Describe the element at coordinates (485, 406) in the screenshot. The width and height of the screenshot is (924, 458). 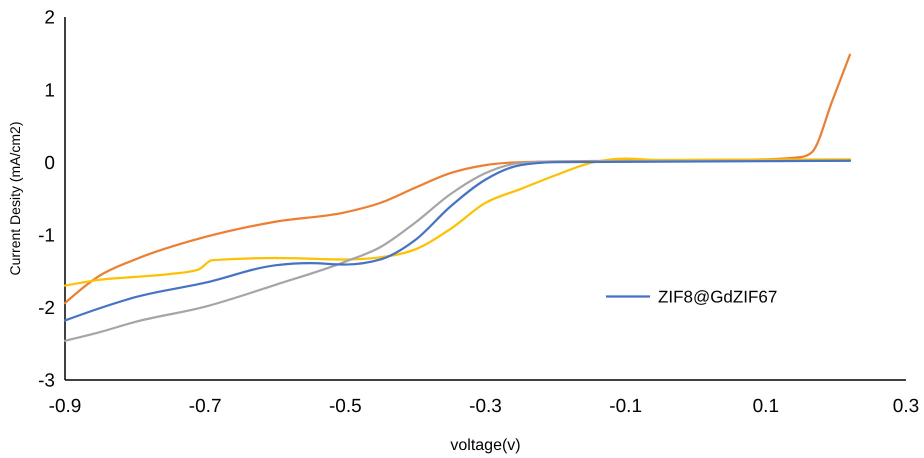
I see `x-tick-label: -0.3` at that location.